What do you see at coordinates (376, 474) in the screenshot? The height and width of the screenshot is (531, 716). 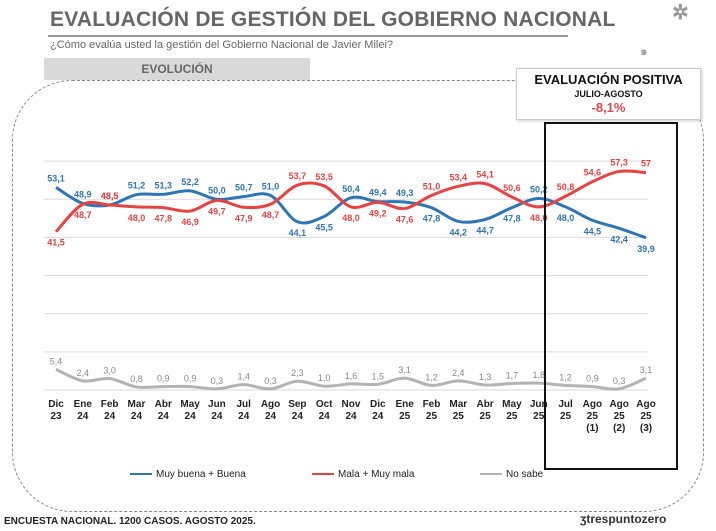 I see `legend-label-negative: Mala + Muy mala` at bounding box center [376, 474].